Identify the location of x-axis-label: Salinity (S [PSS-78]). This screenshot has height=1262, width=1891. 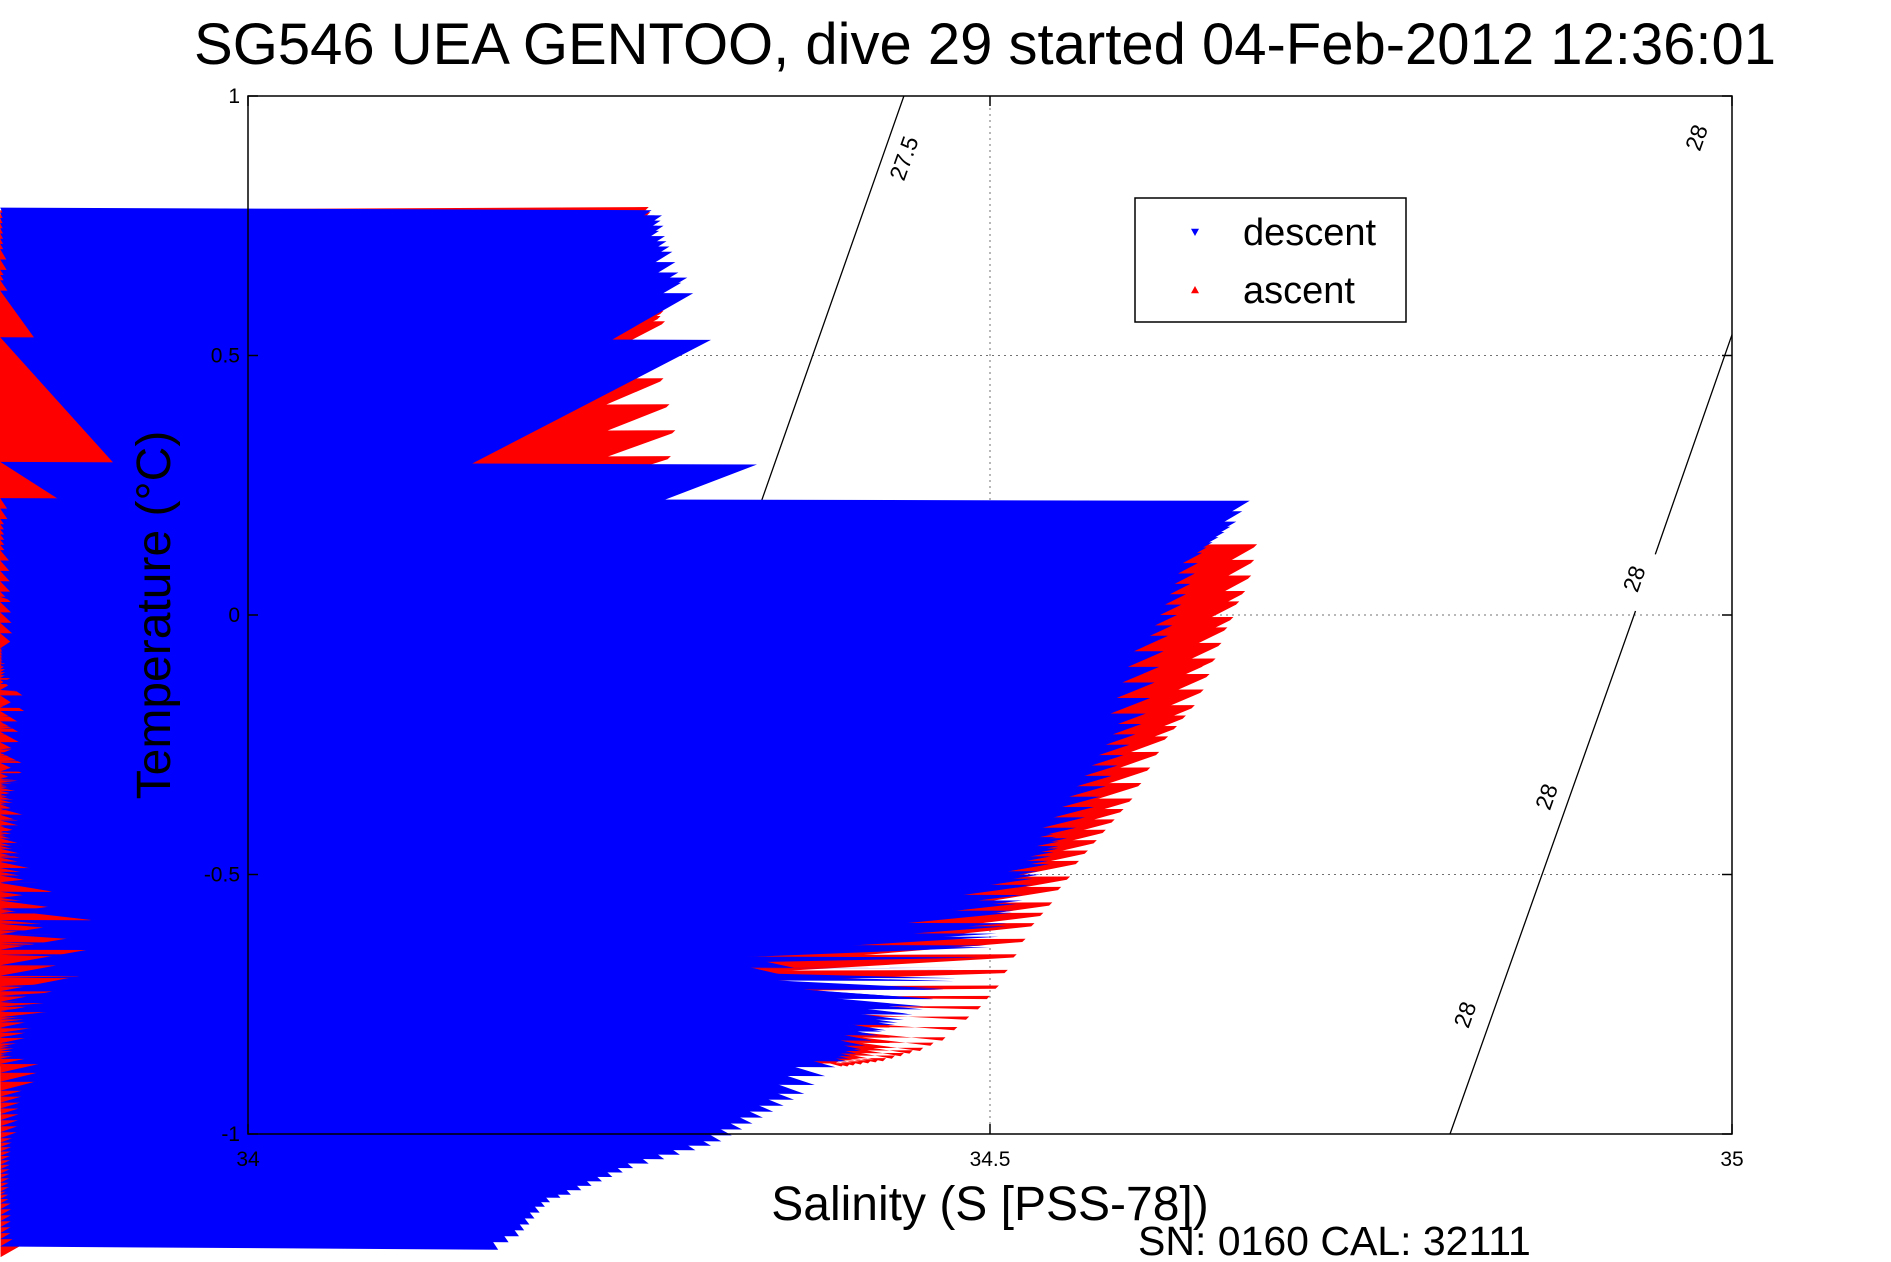
(989, 1204).